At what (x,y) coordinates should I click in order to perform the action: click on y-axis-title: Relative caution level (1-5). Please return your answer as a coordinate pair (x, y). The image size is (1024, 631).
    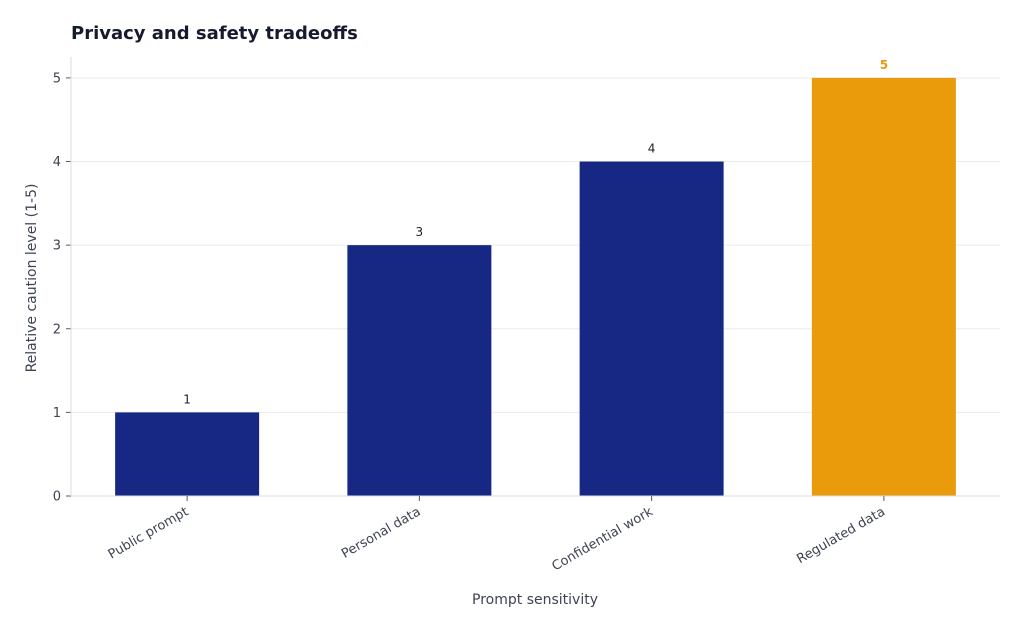
    Looking at the image, I should click on (32, 278).